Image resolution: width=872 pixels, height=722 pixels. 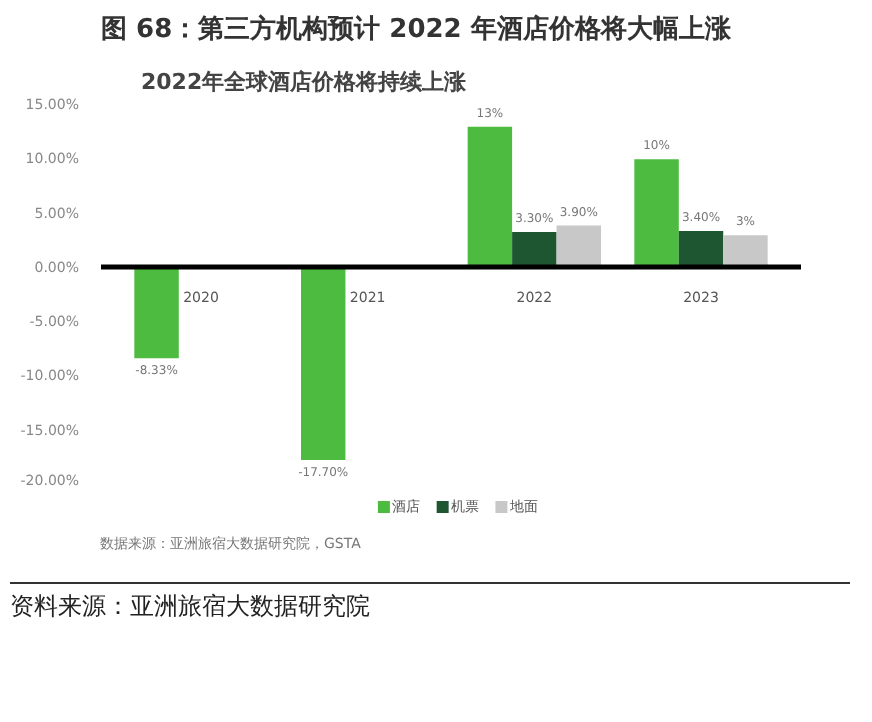 What do you see at coordinates (190, 607) in the screenshot?
I see `text: 资料来源：亚洲旅宿大数据研究院` at bounding box center [190, 607].